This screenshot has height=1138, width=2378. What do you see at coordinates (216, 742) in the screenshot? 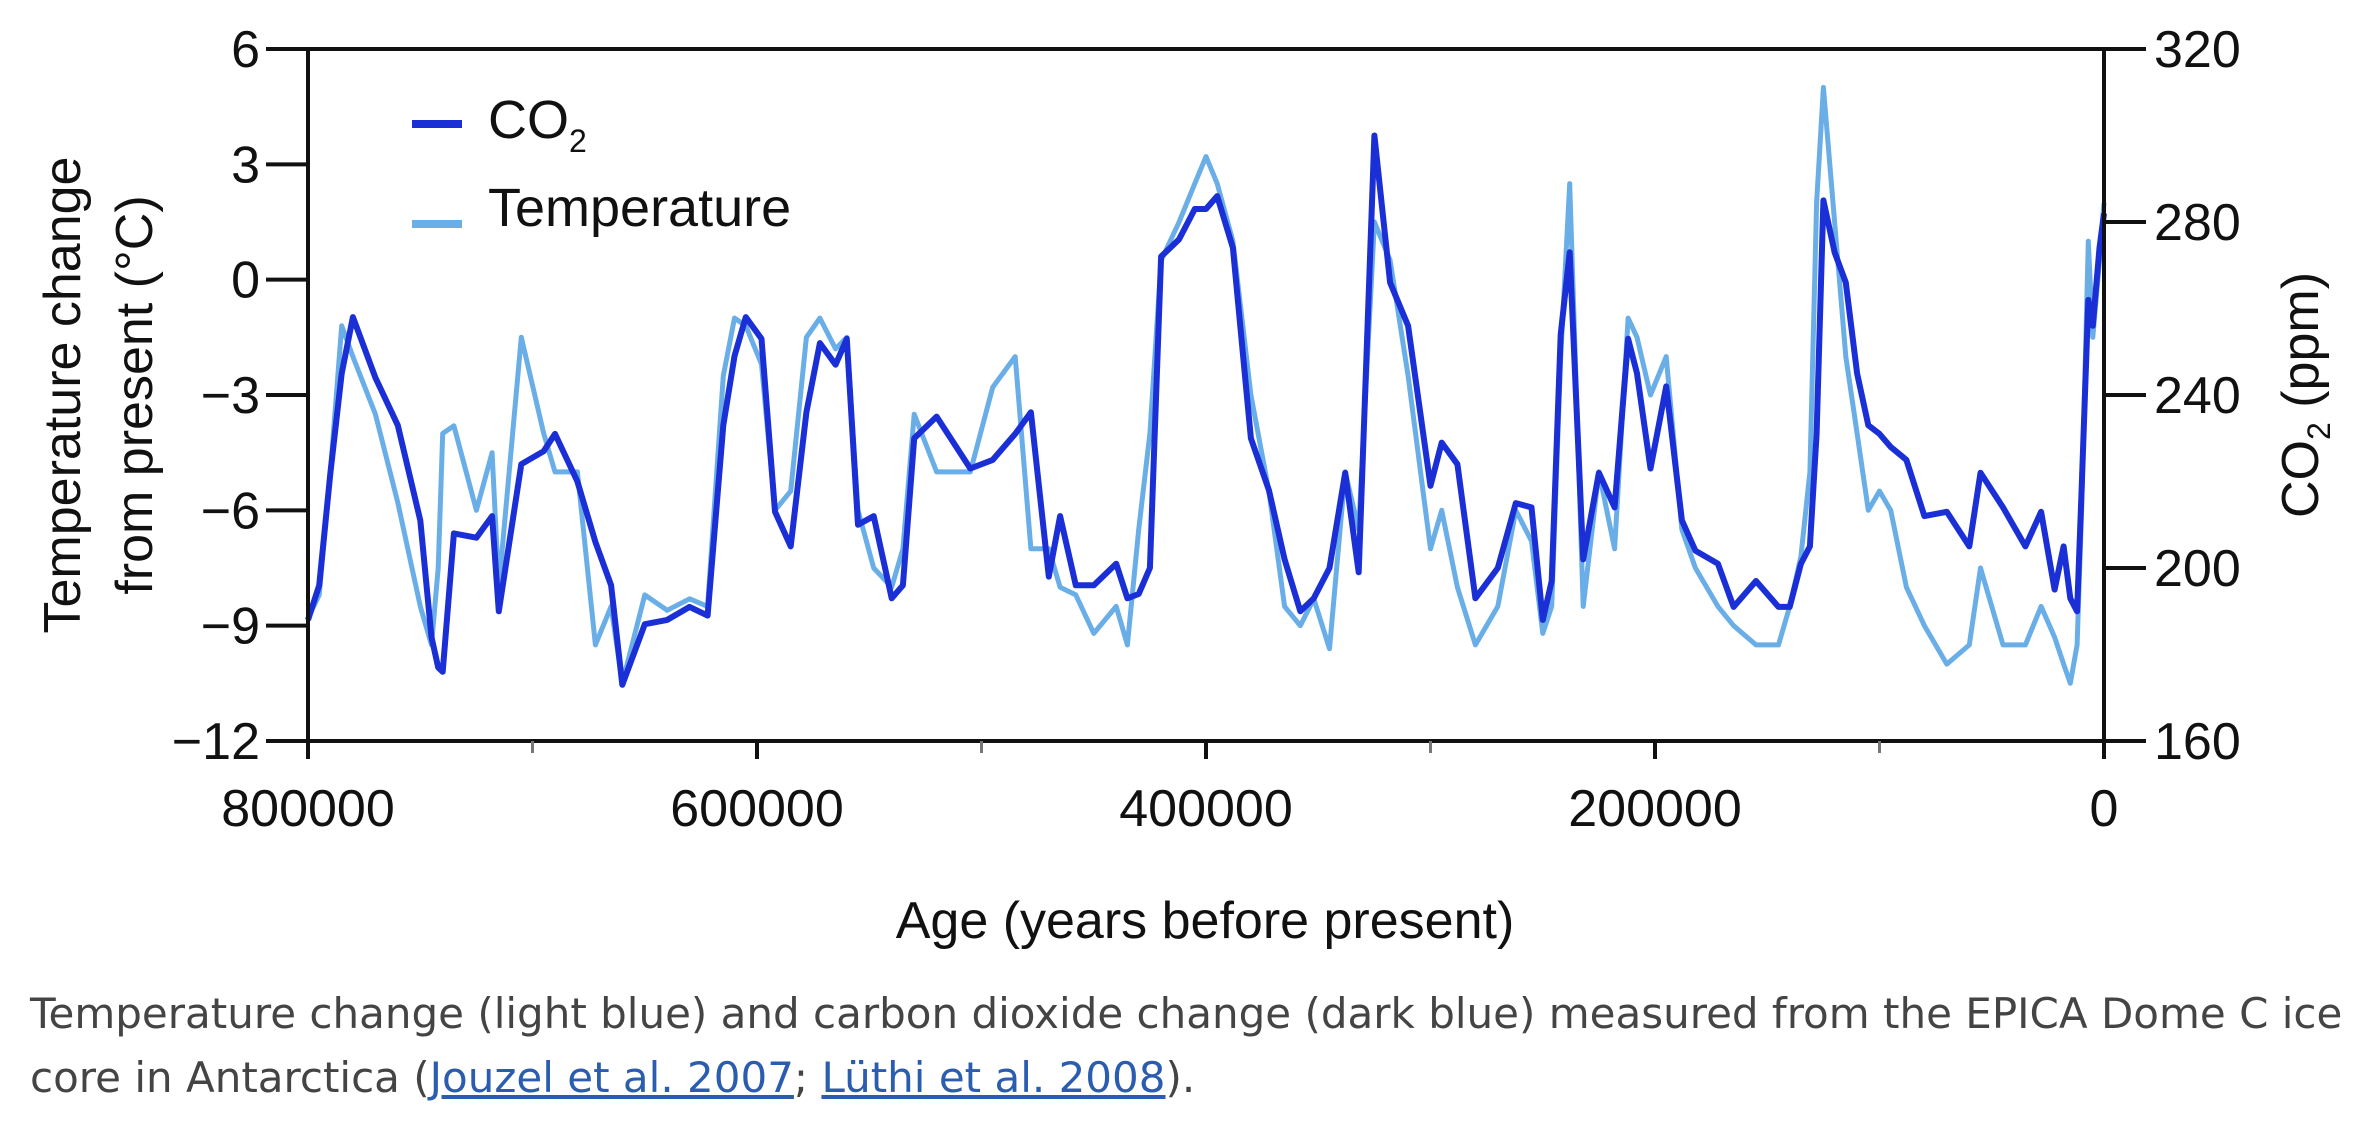
I see `y-left-tick-label: −12` at bounding box center [216, 742].